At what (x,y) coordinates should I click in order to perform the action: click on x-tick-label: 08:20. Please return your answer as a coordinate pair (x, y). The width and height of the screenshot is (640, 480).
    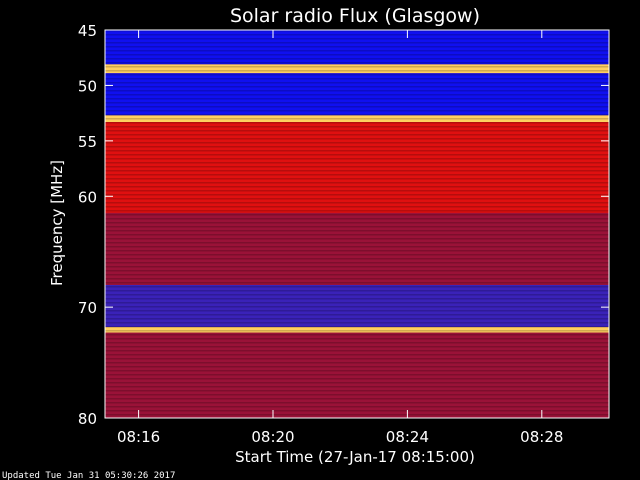
    Looking at the image, I should click on (272, 437).